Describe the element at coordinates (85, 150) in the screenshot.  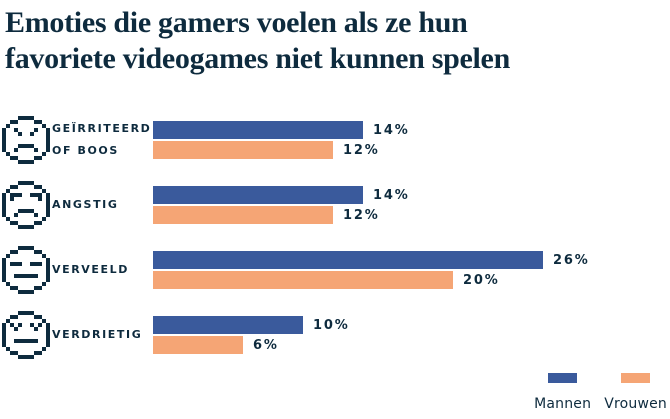
I see `category-label-line: OF BOOS` at that location.